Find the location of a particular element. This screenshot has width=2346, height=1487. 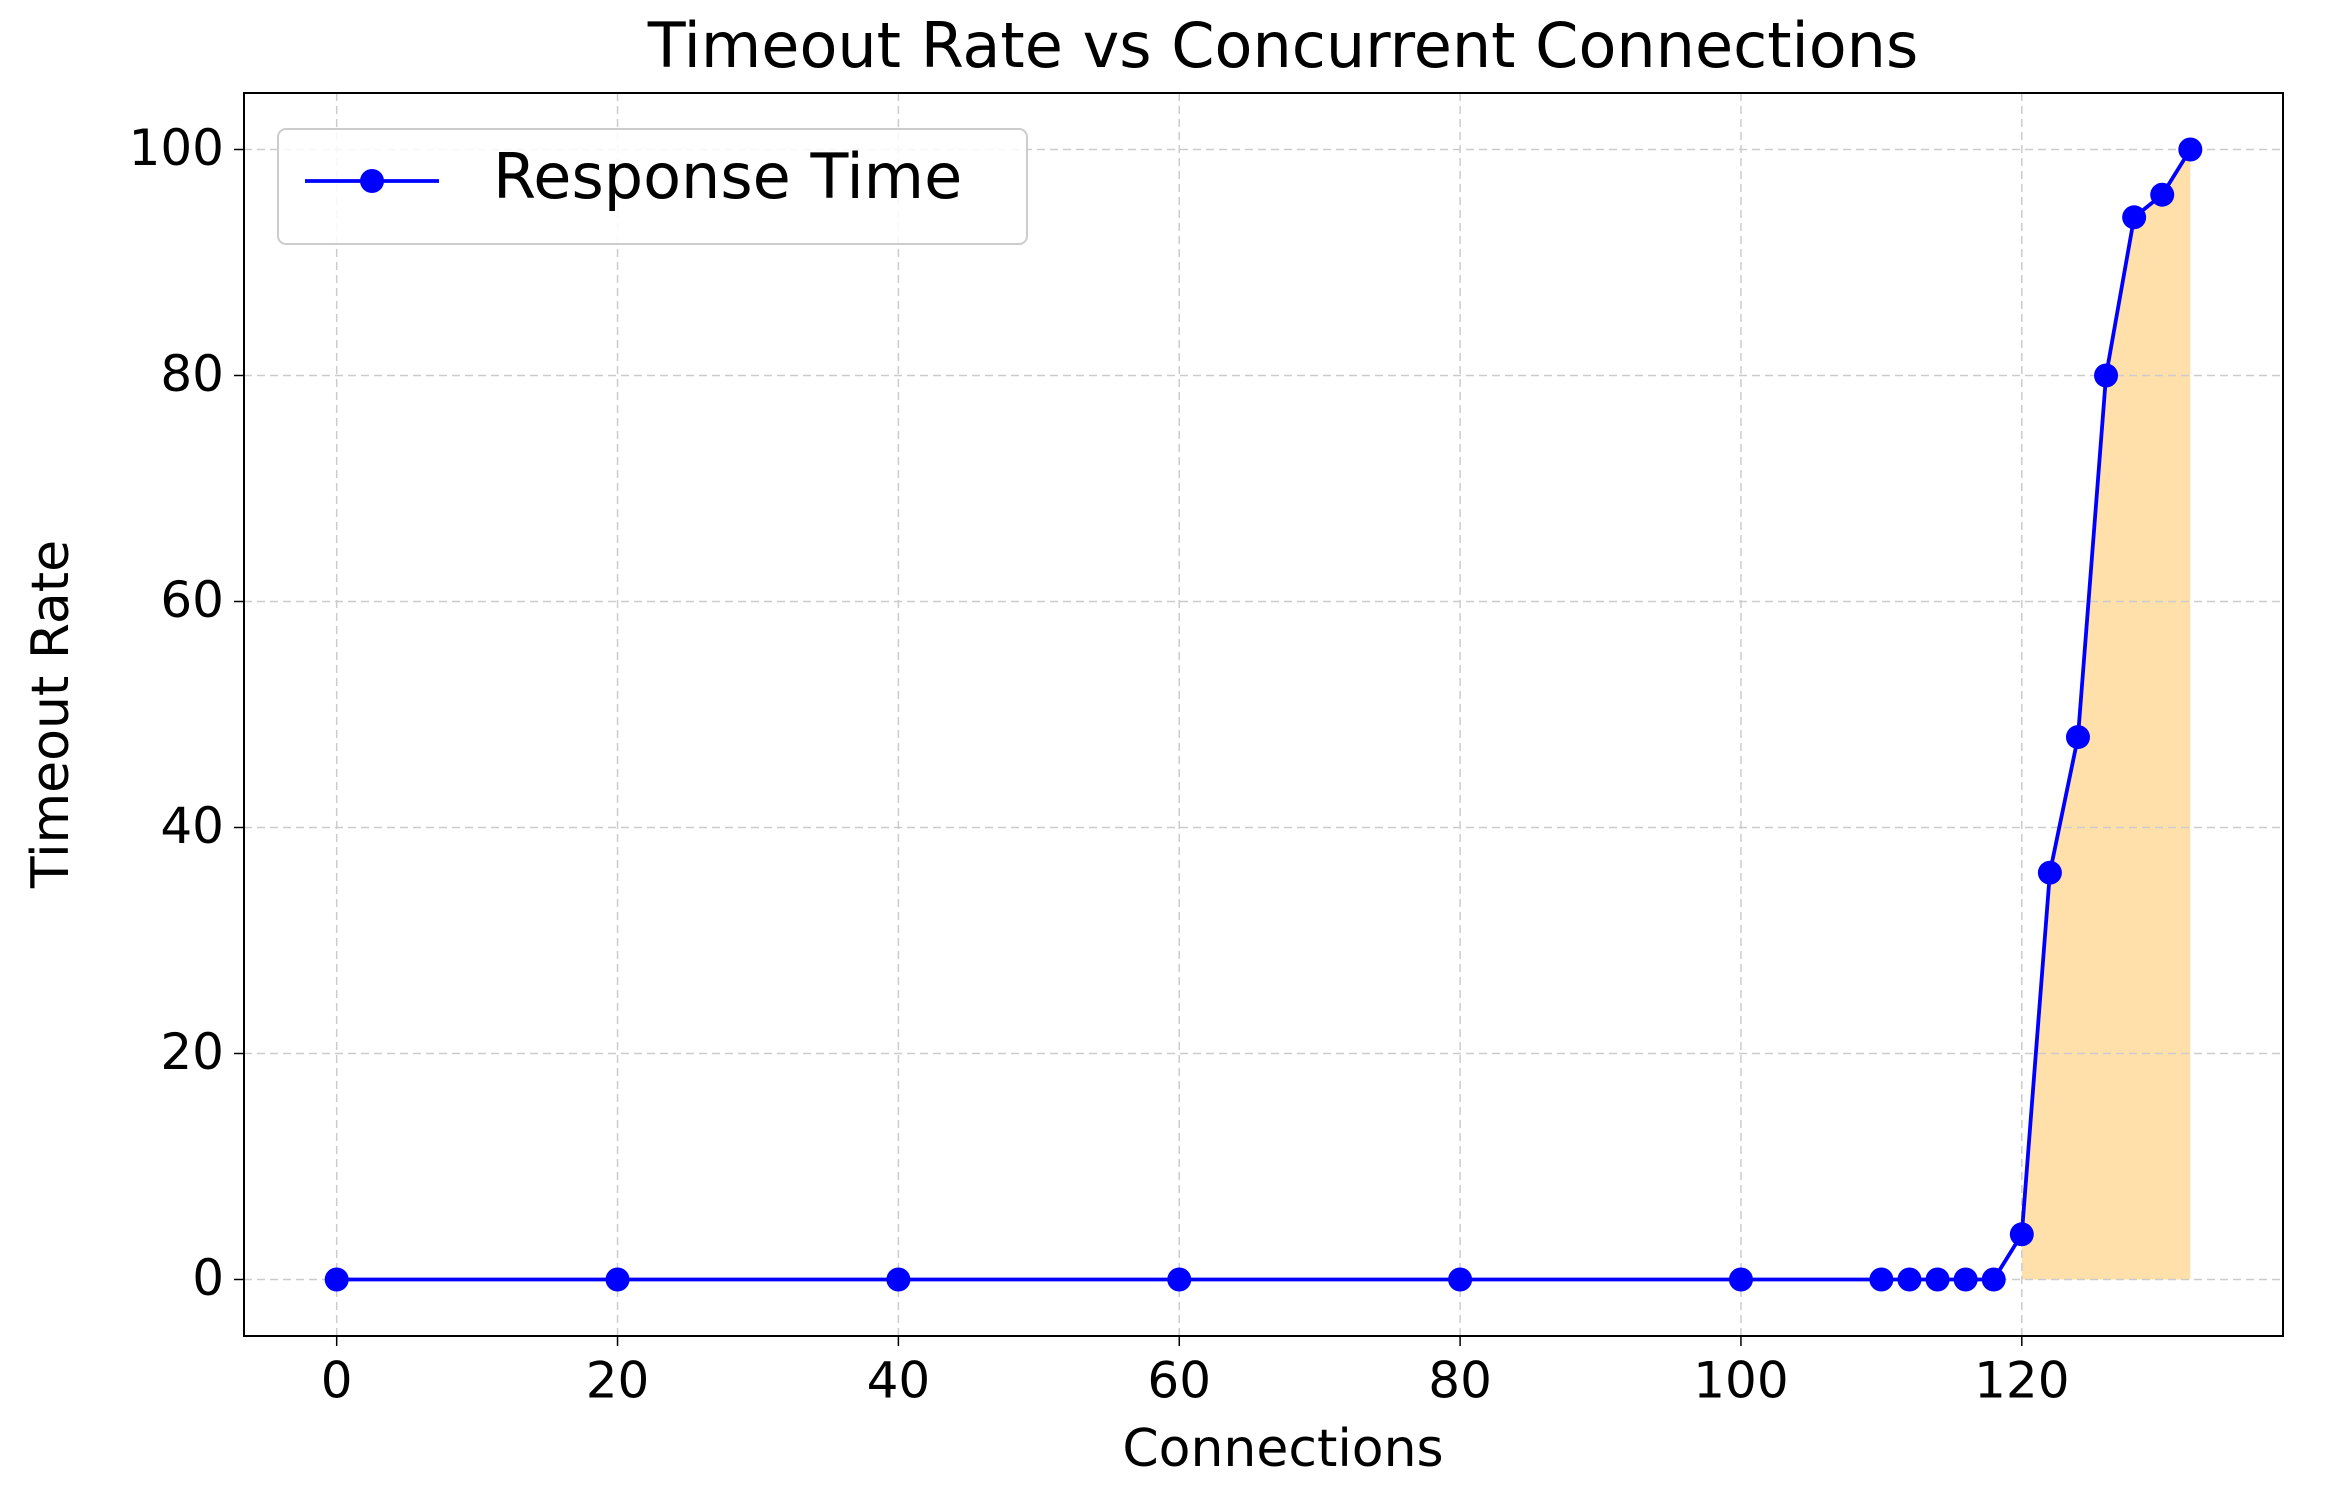

y-axis-label: Timeout Rate is located at coordinates (51, 714).